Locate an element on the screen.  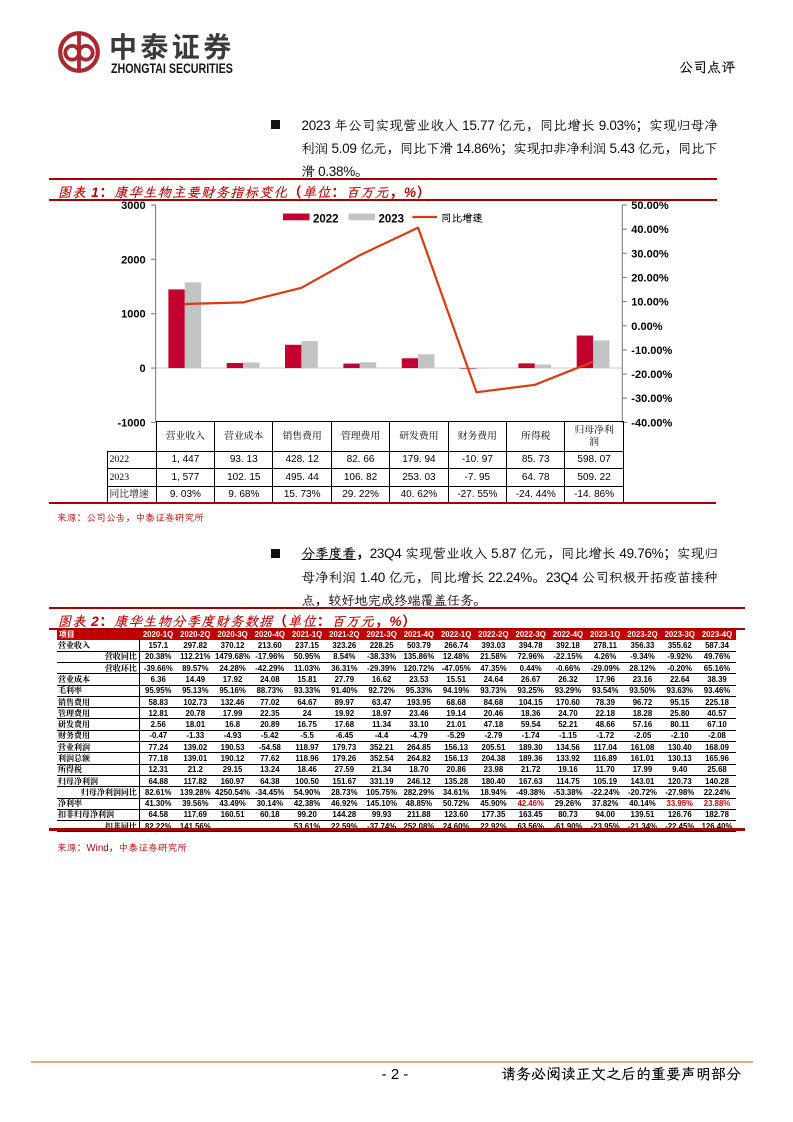
svg-text: 30.00% is located at coordinates (650, 254).